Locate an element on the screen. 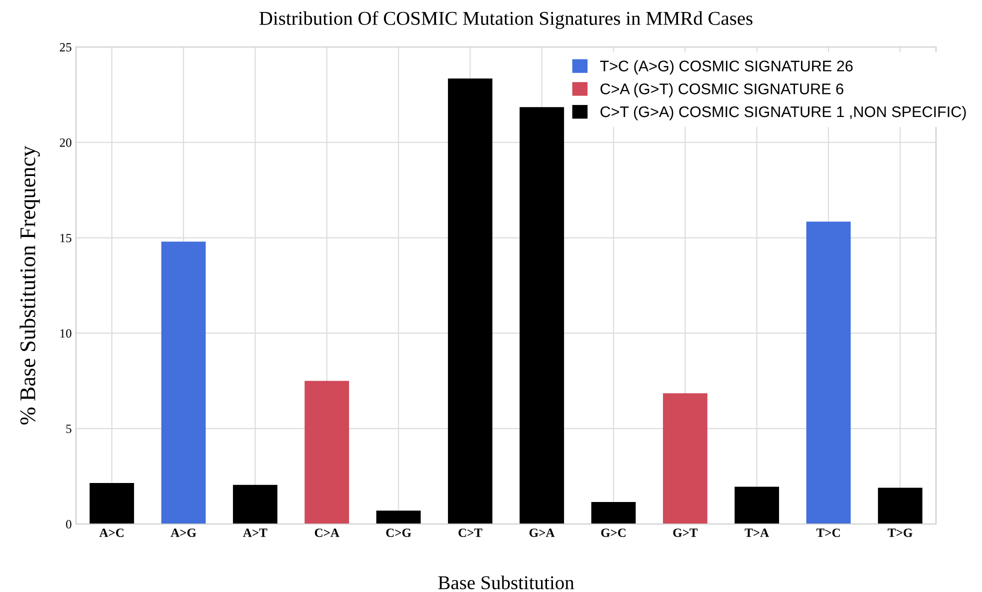  y-tick-label: 5 is located at coordinates (69, 429).